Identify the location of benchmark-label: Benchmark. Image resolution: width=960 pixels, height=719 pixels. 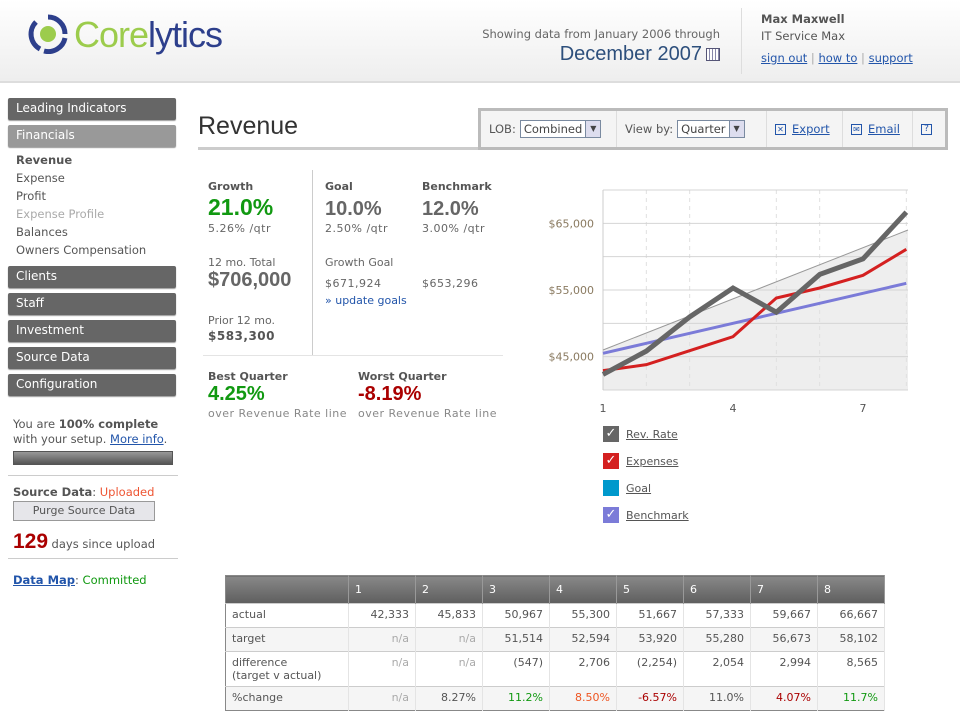
(457, 186).